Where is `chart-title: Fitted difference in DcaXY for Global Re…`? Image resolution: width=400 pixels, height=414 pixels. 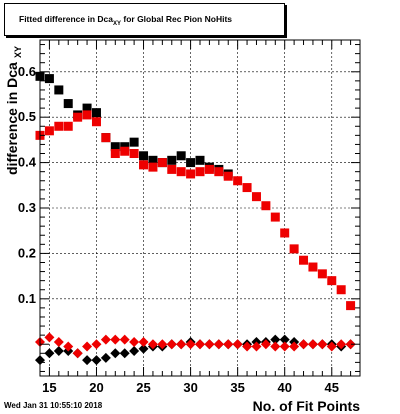 chart-title: Fitted difference in DcaXY for Global Re… is located at coordinates (125, 20).